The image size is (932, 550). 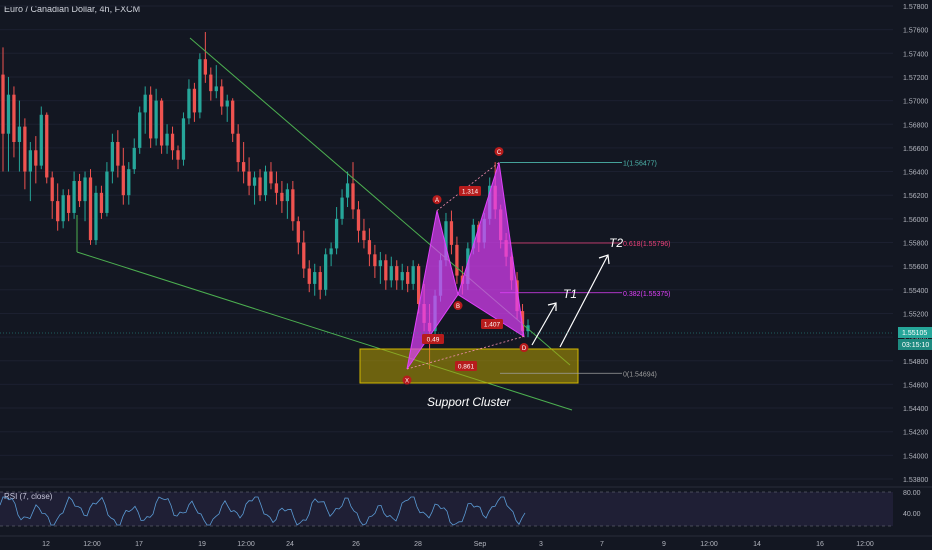 What do you see at coordinates (640, 163) in the screenshot?
I see `fib-level-label: 1(1.56477)` at bounding box center [640, 163].